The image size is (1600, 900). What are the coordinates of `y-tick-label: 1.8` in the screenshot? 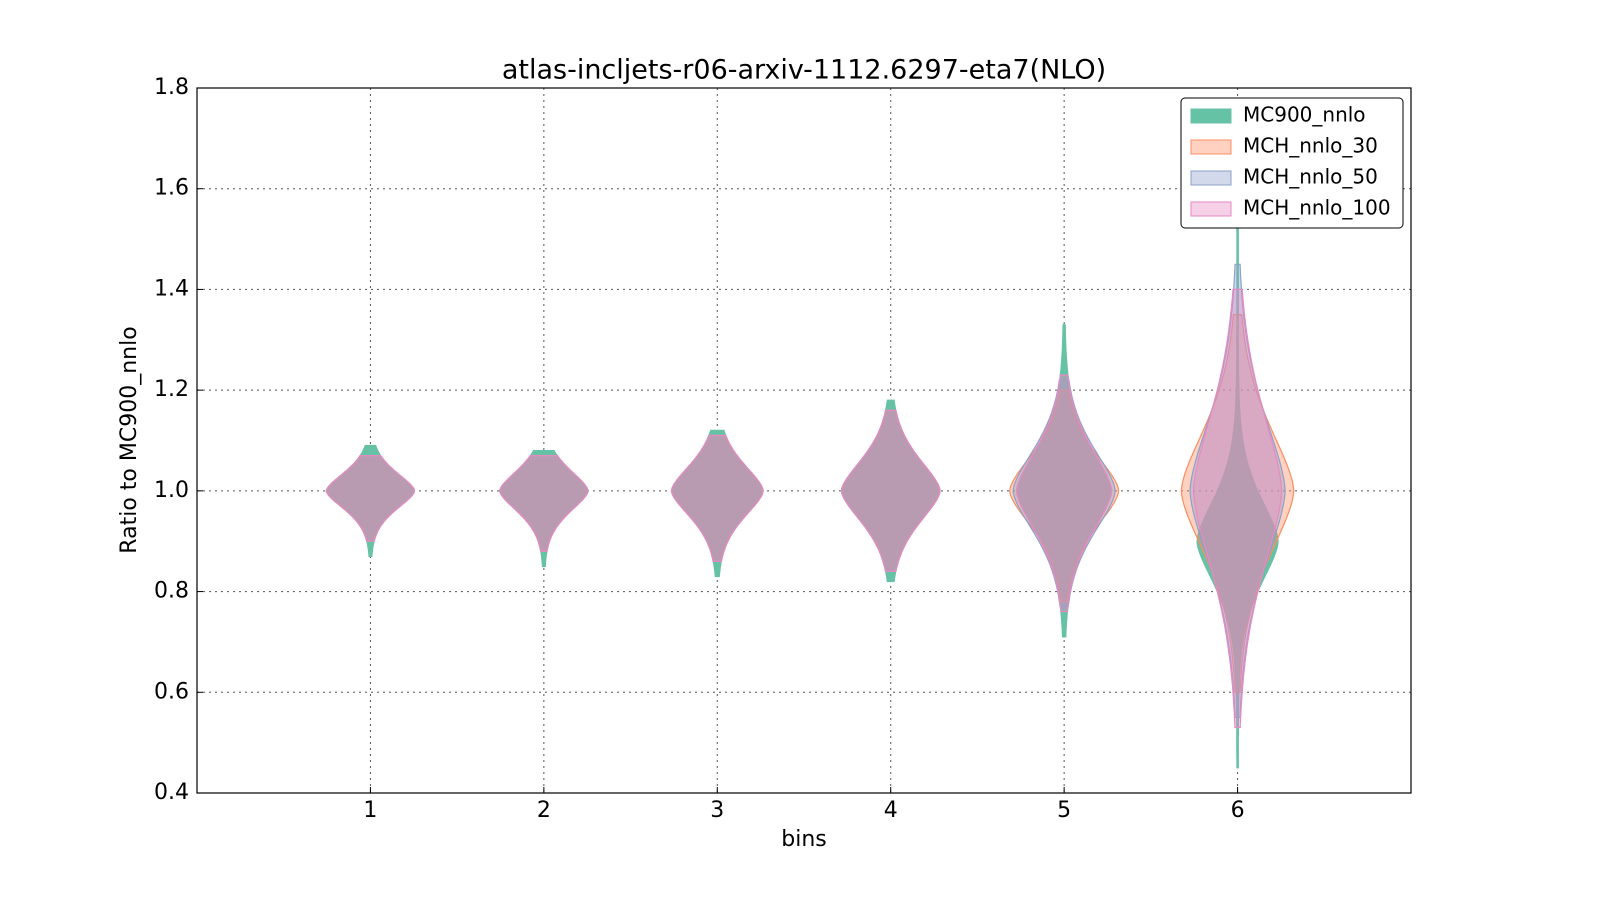 It's located at (171, 87).